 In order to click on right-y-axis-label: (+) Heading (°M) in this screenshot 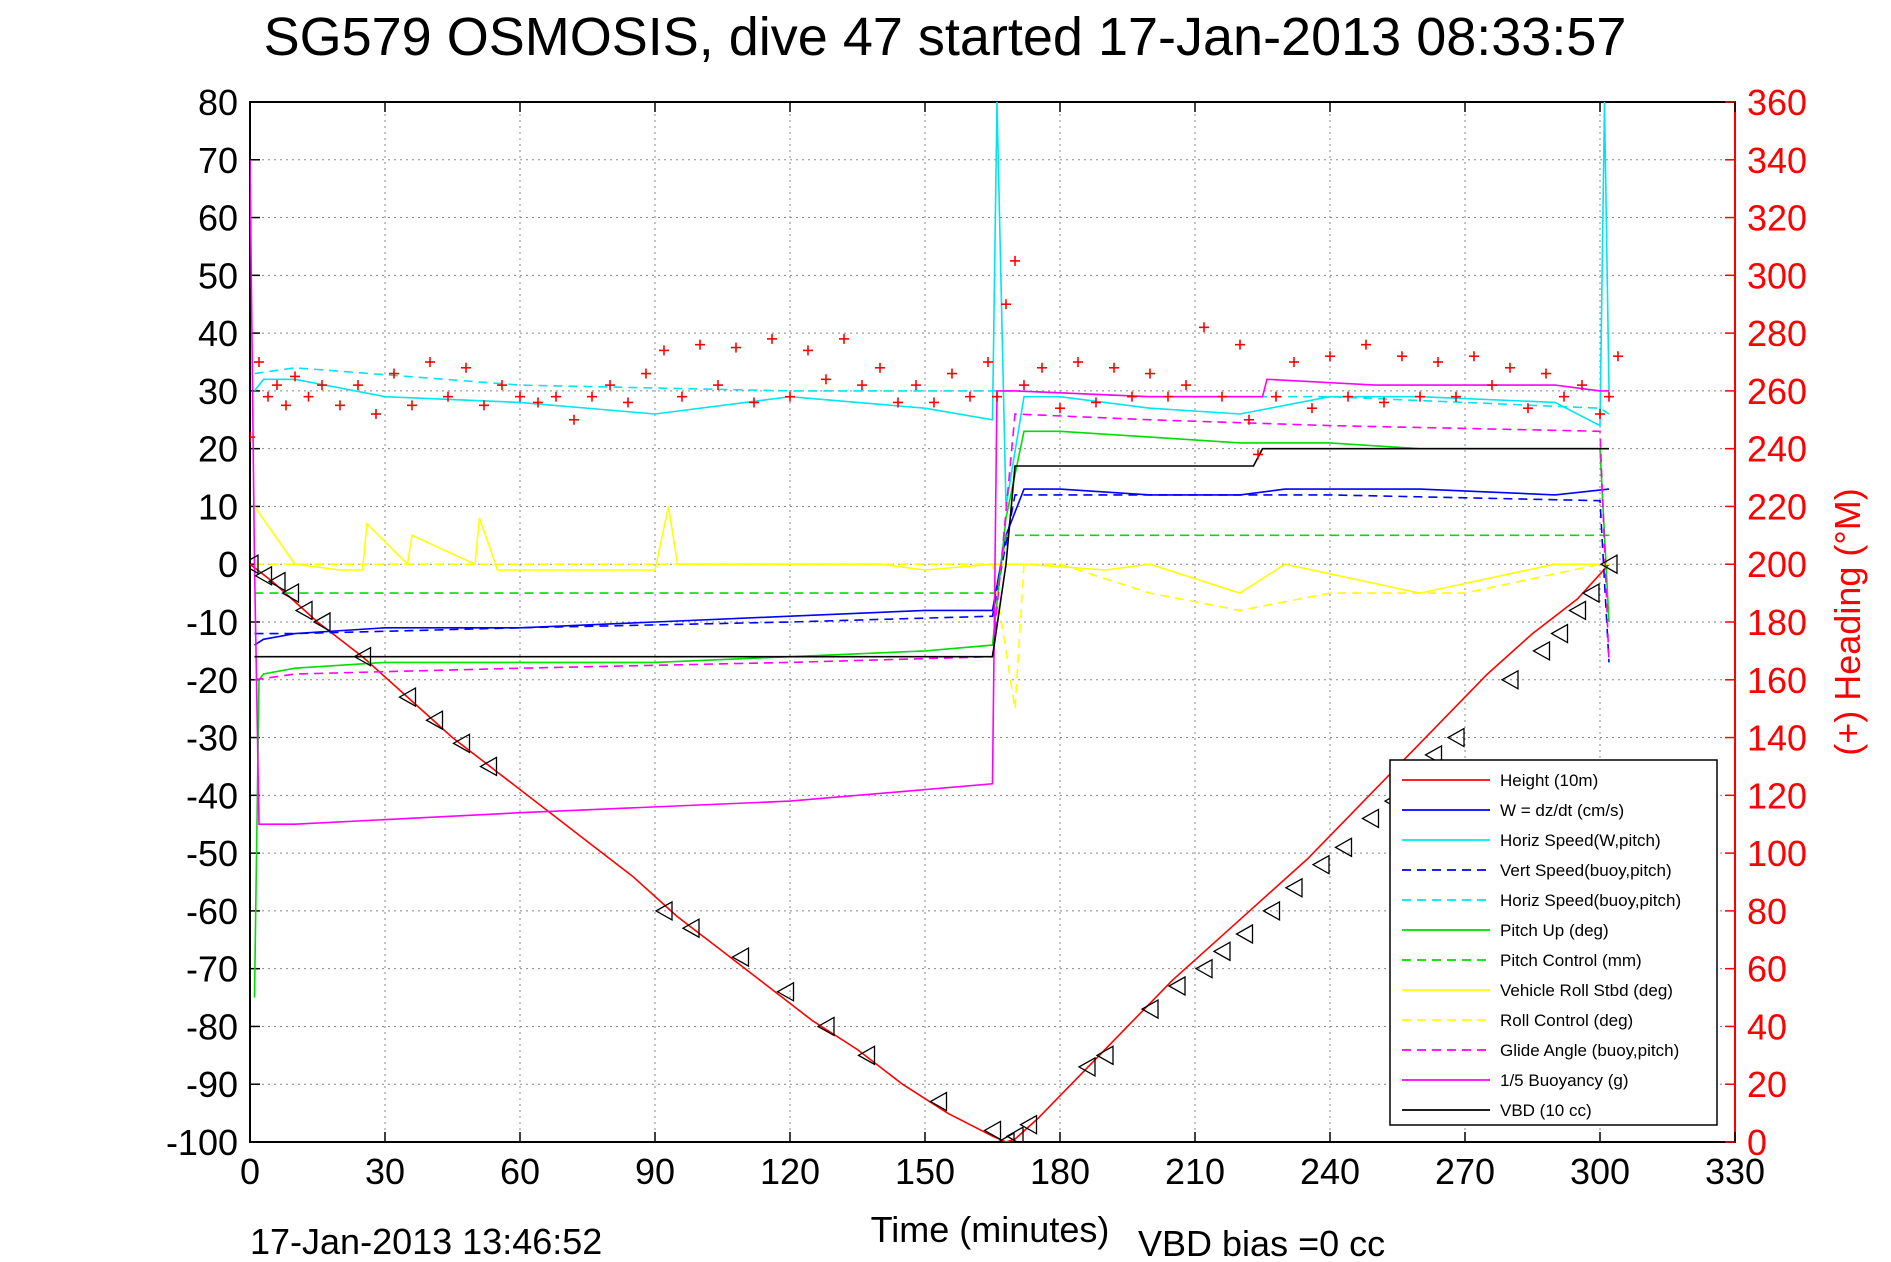, I will do `click(1847, 621)`.